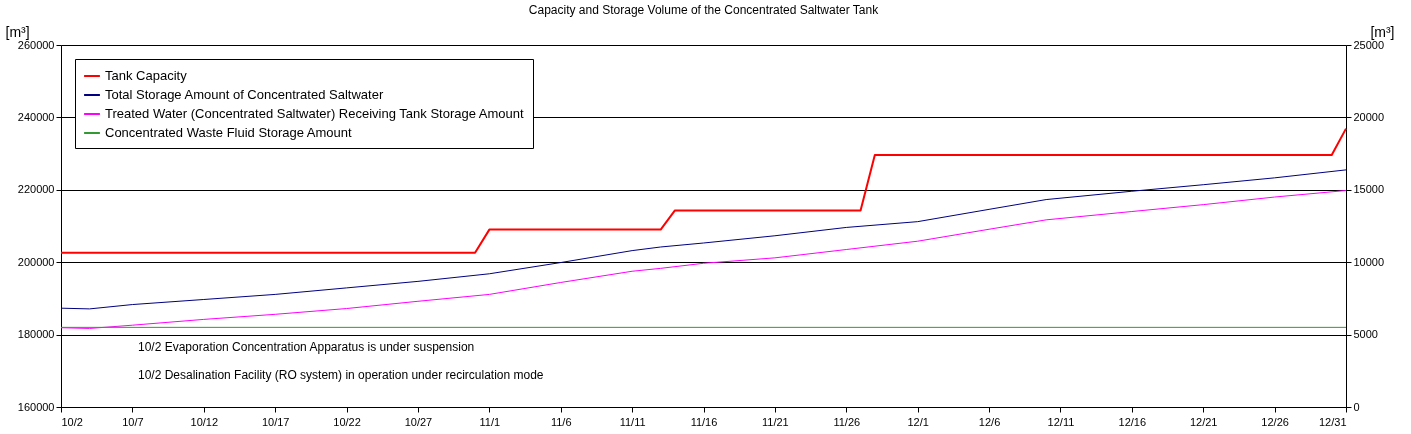 This screenshot has width=1411, height=434. I want to click on y-tick-label: 260000, so click(36, 44).